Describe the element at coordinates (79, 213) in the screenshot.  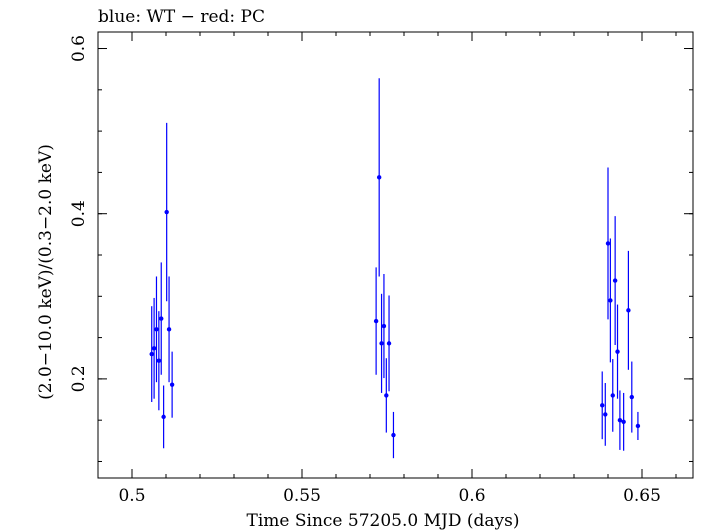
I see `y-tick-label: 0.4` at that location.